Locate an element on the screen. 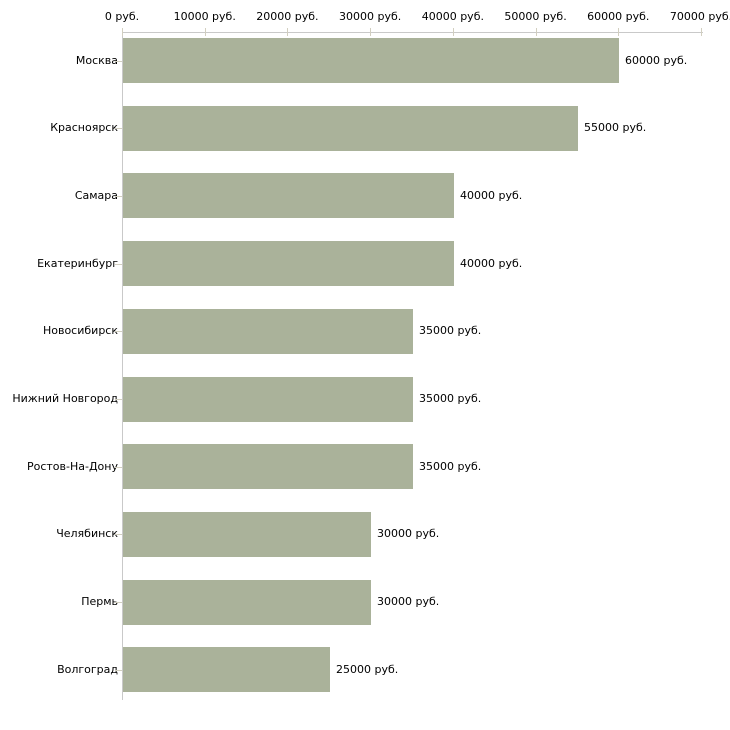 This screenshot has height=730, width=730. x-axis-line is located at coordinates (412, 32).